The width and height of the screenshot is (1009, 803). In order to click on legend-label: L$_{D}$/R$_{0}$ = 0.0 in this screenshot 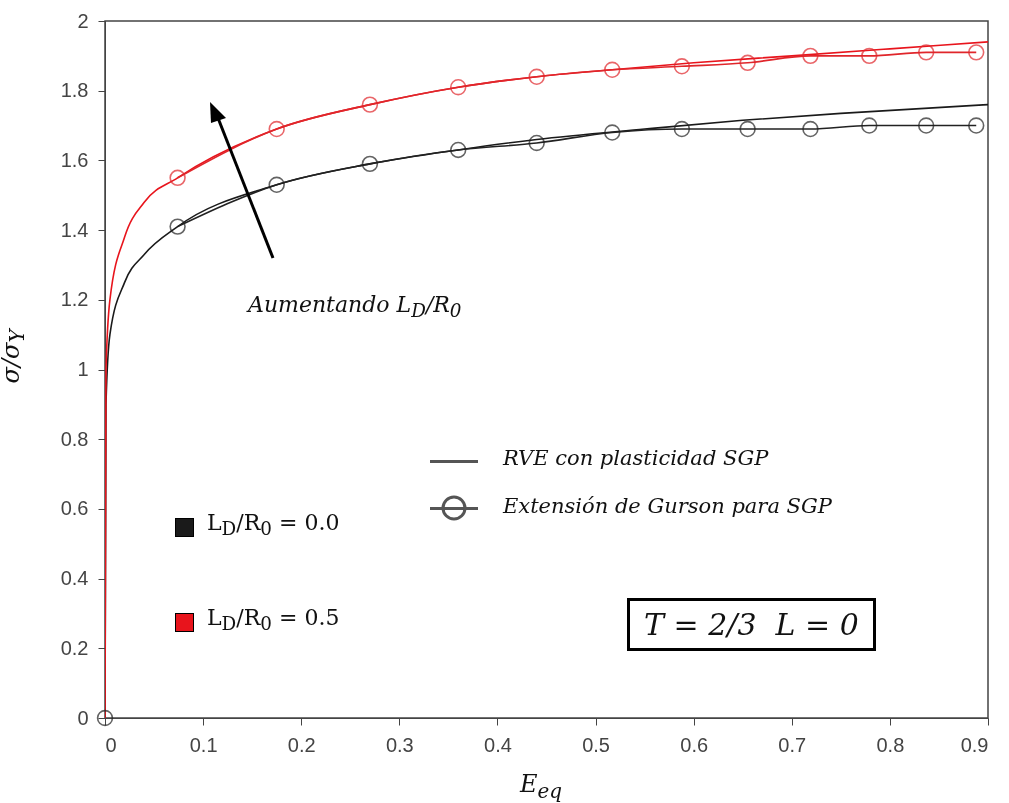, I will do `click(273, 525)`.